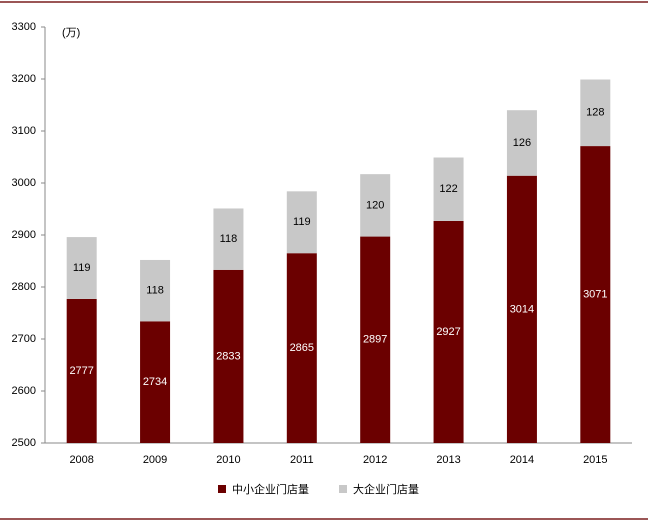 This screenshot has height=522, width=648. I want to click on data-label: 3014, so click(522, 309).